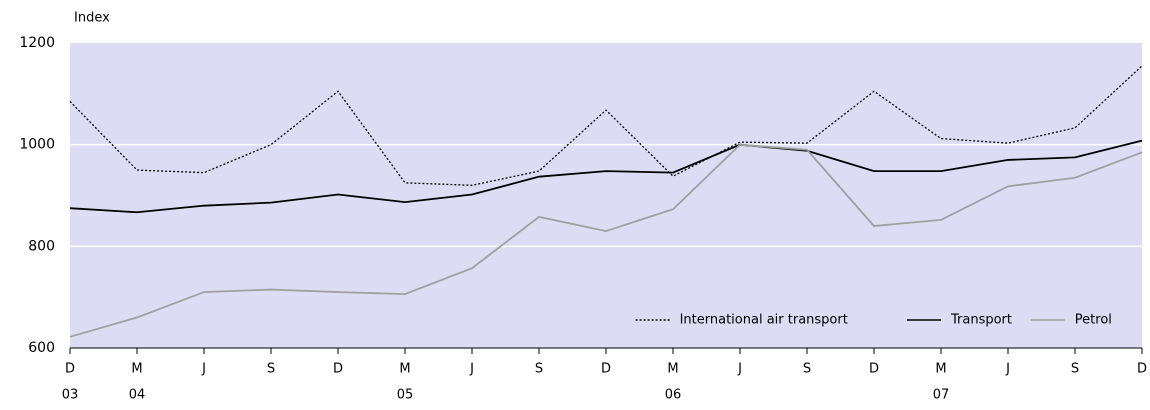  Describe the element at coordinates (37, 43) in the screenshot. I see `y-tick-label: 1200` at that location.